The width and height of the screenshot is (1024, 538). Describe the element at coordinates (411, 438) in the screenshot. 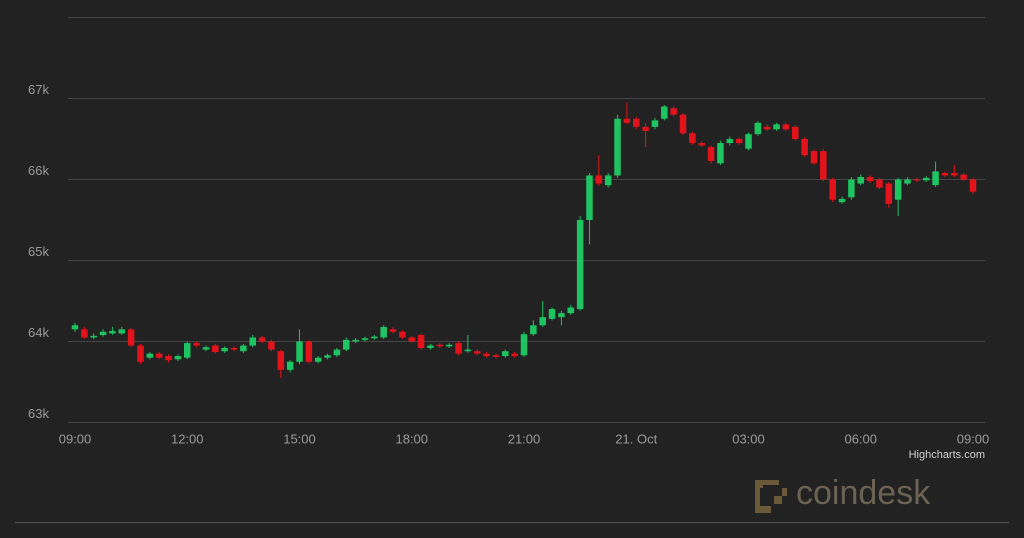

I see `x-tick-label: 18:00` at that location.